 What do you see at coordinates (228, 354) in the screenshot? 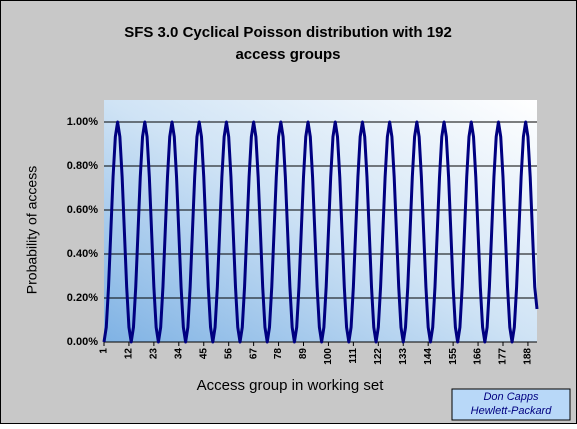
I see `x-tick-label: 56` at bounding box center [228, 354].